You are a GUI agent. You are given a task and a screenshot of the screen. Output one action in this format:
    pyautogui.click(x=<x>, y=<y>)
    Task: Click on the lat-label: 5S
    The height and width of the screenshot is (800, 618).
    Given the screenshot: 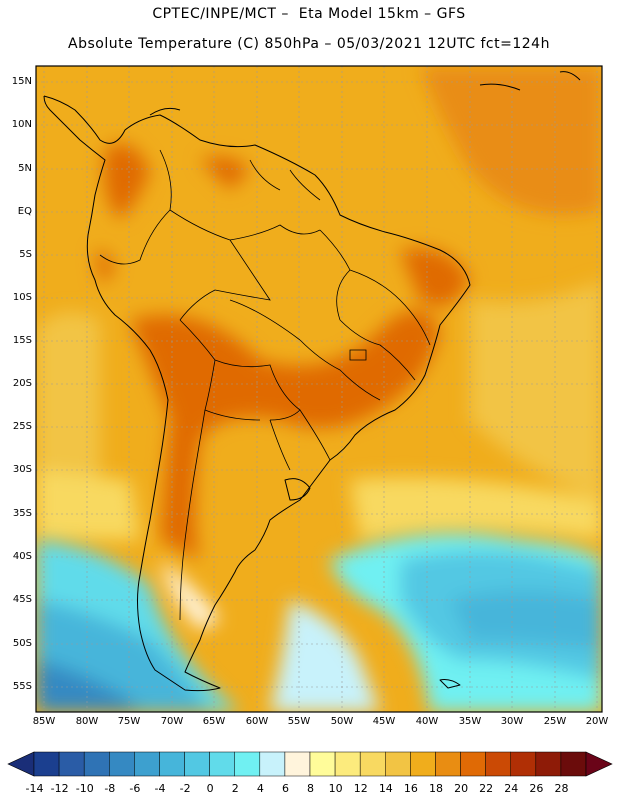 What is the action you would take?
    pyautogui.click(x=25, y=254)
    